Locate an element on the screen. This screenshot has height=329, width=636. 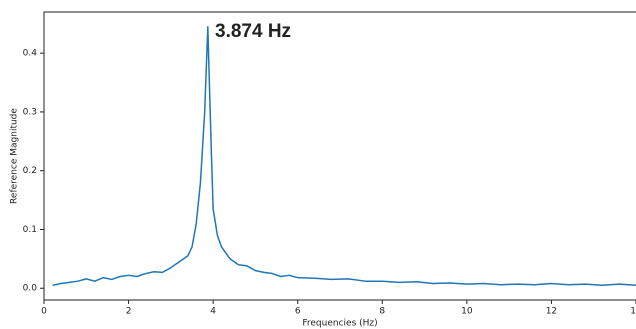
x-tick-label: 10 is located at coordinates (467, 312).